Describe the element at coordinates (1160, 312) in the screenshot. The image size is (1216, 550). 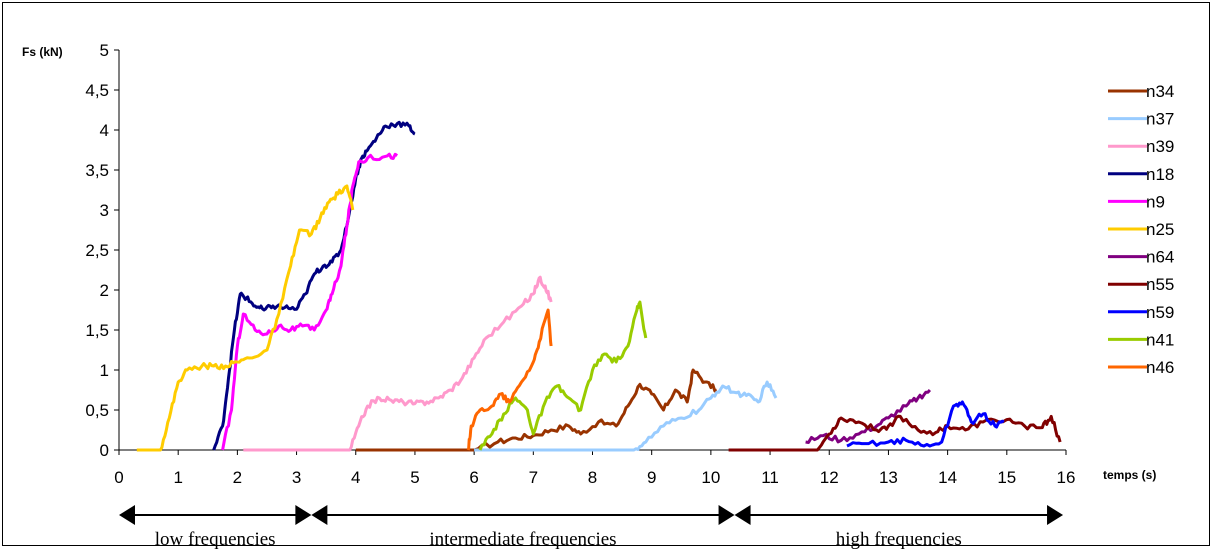
I see `legend-label-n59: n59` at that location.